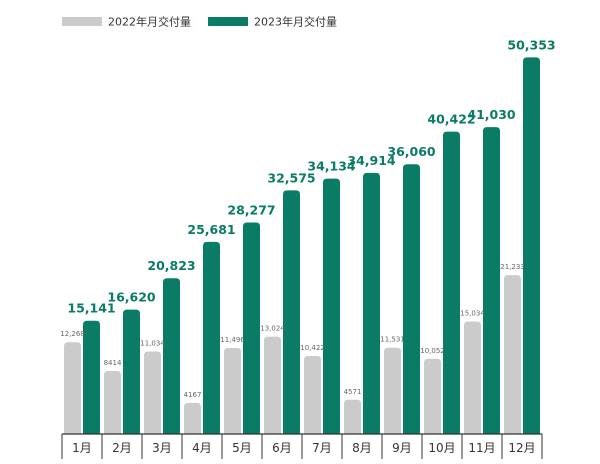 The width and height of the screenshot is (600, 464). What do you see at coordinates (322, 448) in the screenshot?
I see `month-label-7: 7月` at bounding box center [322, 448].